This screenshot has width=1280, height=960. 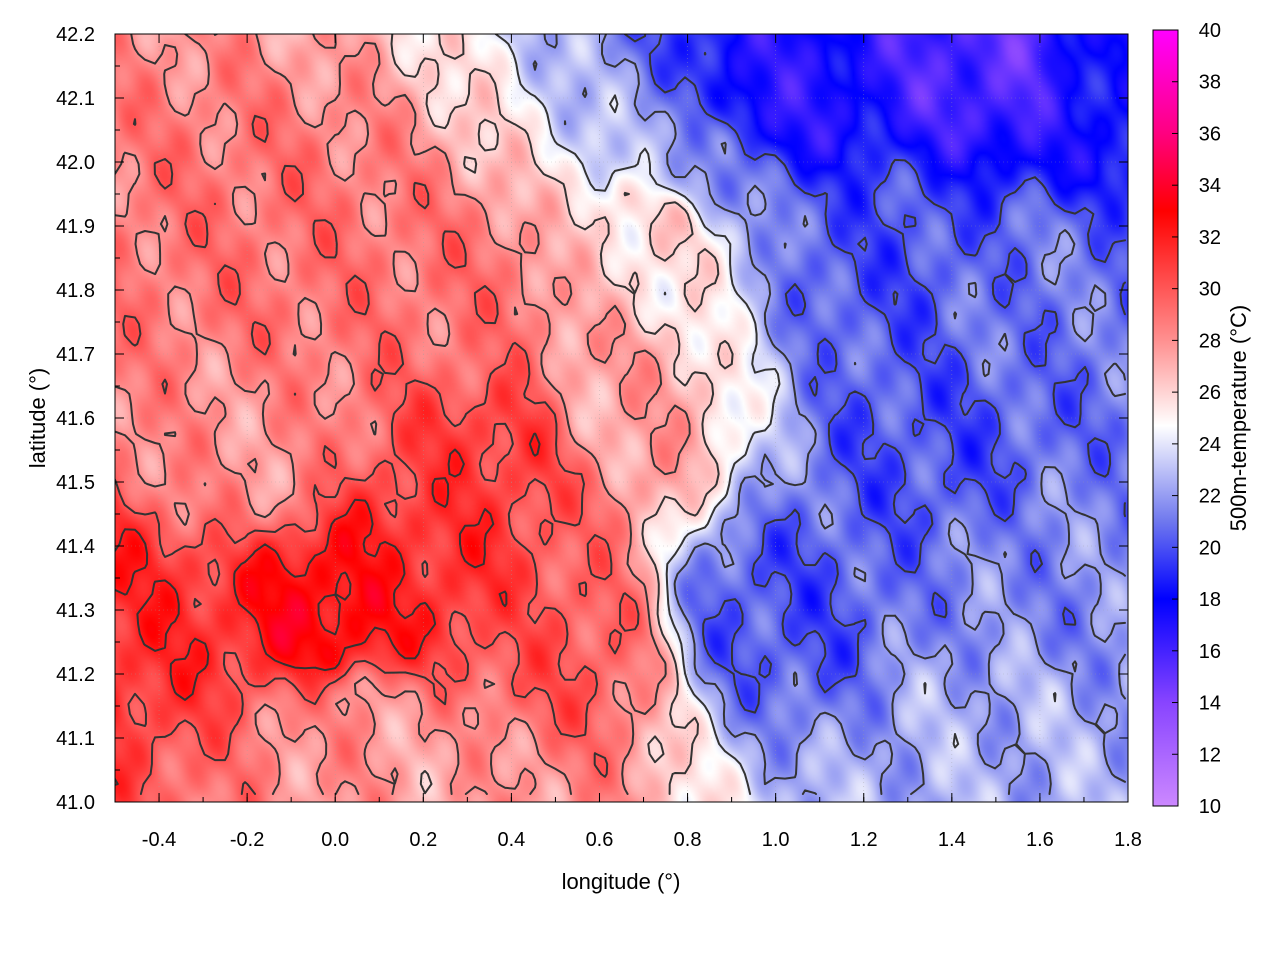 What do you see at coordinates (1210, 290) in the screenshot?
I see `colorbar-tick-label: 30` at bounding box center [1210, 290].